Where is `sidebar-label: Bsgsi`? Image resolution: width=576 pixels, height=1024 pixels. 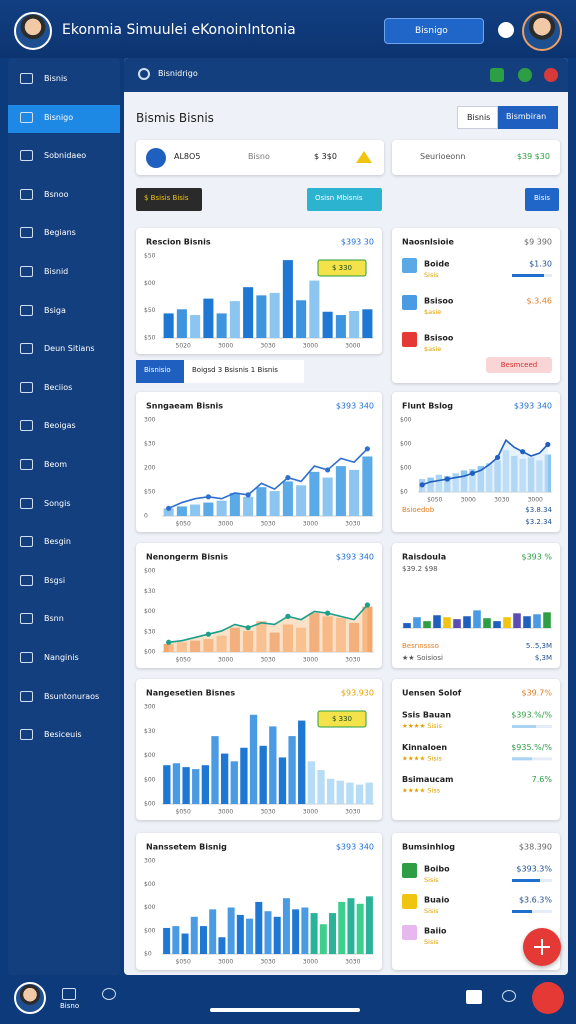 sidebar-label: Bsgsi is located at coordinates (55, 580).